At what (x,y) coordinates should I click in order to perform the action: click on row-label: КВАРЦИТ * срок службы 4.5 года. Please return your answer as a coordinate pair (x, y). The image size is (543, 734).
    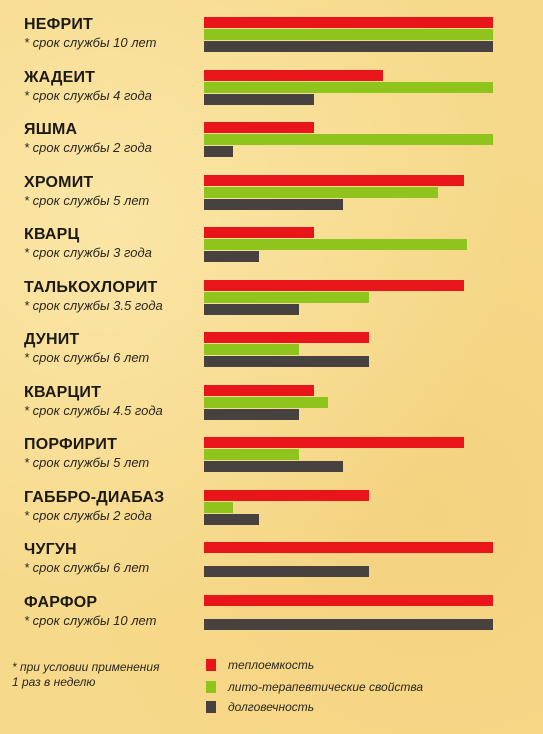
    Looking at the image, I should click on (93, 401).